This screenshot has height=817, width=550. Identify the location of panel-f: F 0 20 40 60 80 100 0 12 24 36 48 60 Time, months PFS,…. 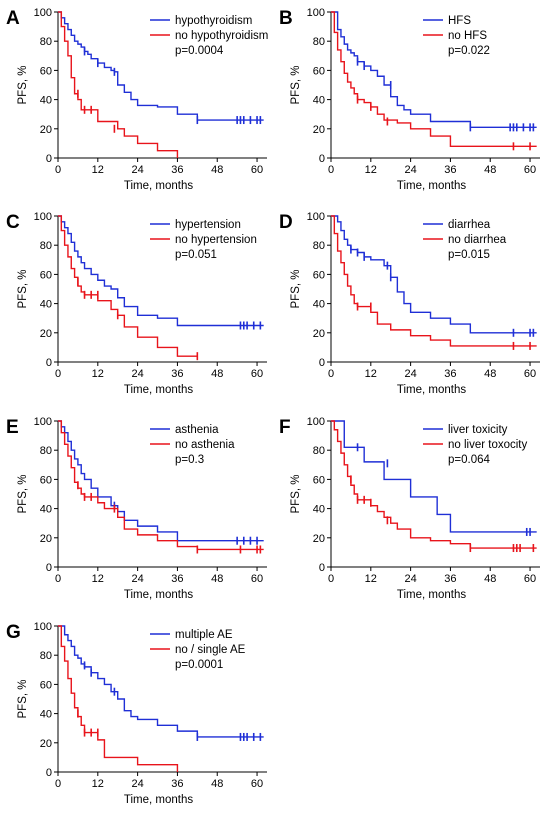
(409, 508).